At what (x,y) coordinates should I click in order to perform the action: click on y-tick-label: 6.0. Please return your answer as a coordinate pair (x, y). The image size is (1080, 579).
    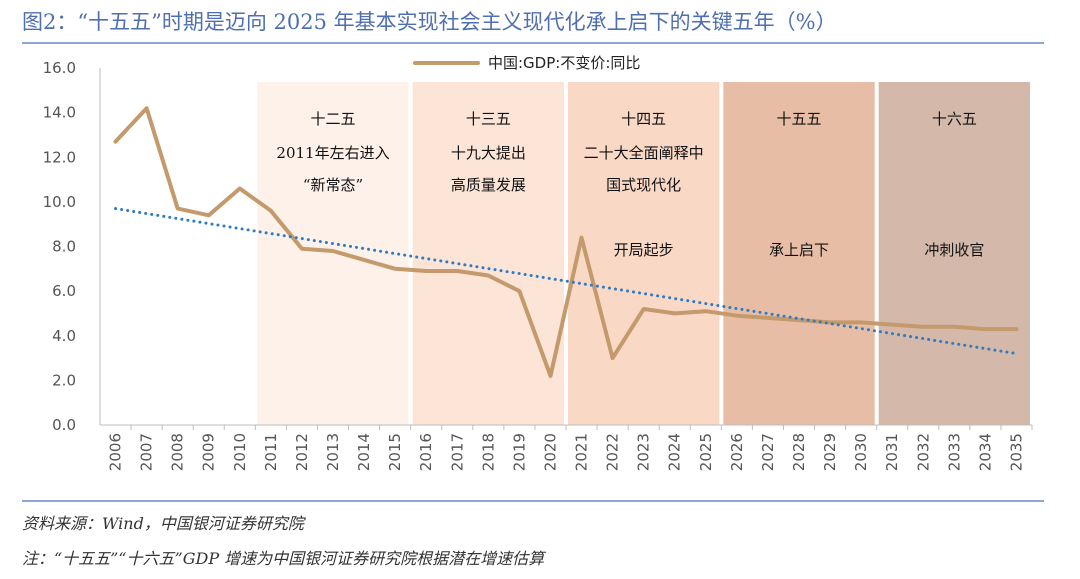
    Looking at the image, I should click on (64, 291).